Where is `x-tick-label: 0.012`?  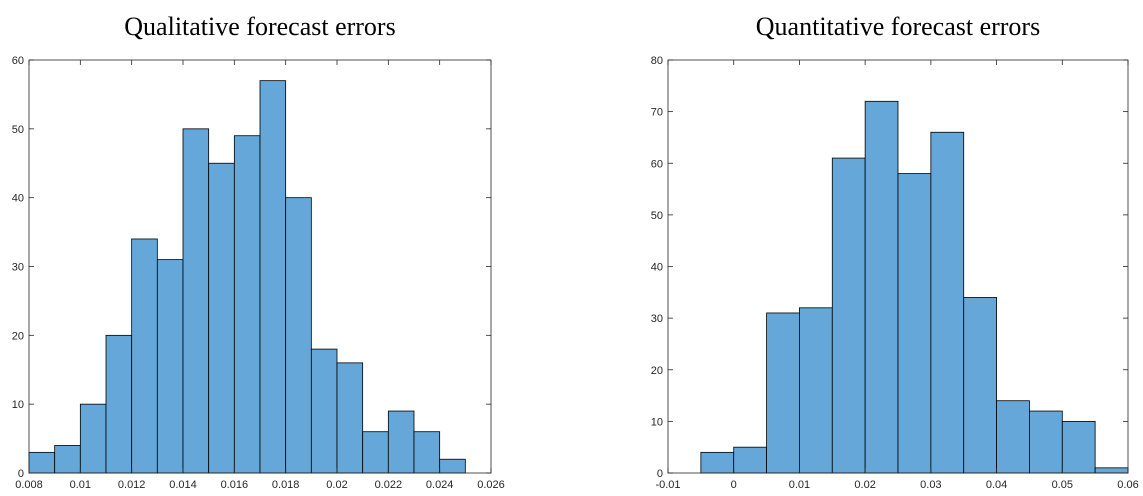 x-tick-label: 0.012 is located at coordinates (132, 485).